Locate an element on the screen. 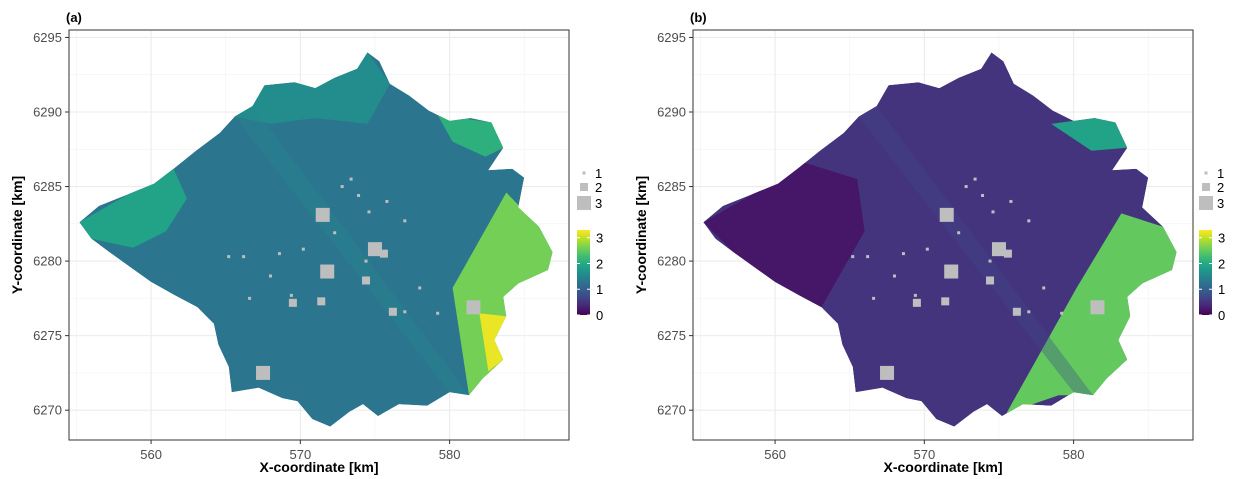 The width and height of the screenshot is (1241, 479). y-tick-label: 6290 is located at coordinates (671, 112).